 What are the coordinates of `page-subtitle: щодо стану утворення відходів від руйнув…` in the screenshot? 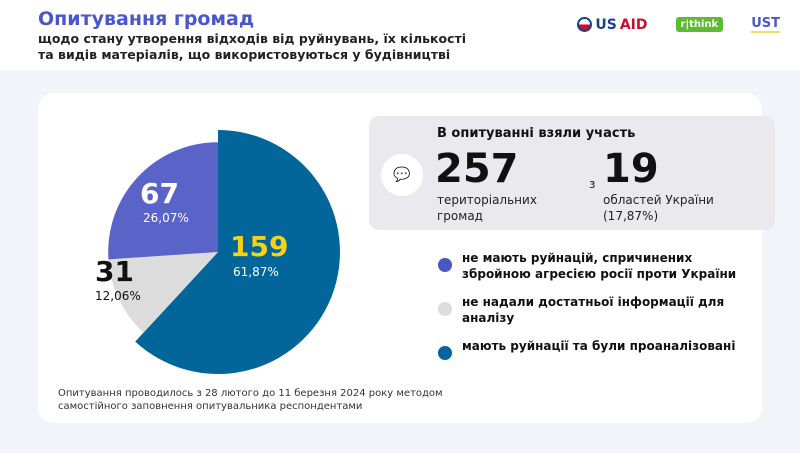 It's located at (252, 46).